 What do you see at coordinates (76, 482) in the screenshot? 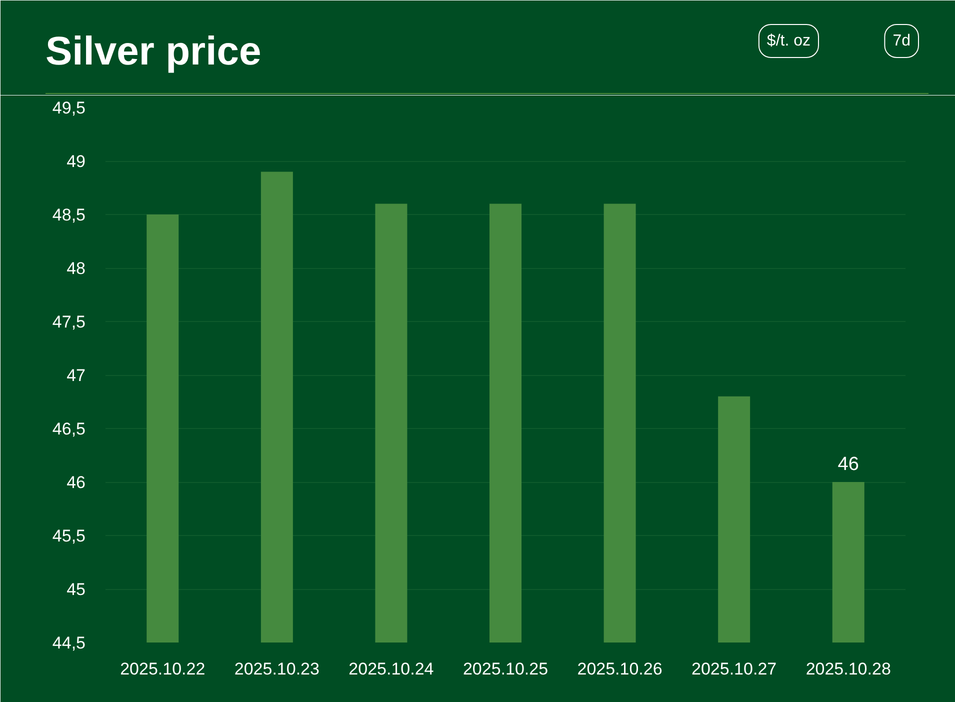
I see `y-tick-label: 46` at bounding box center [76, 482].